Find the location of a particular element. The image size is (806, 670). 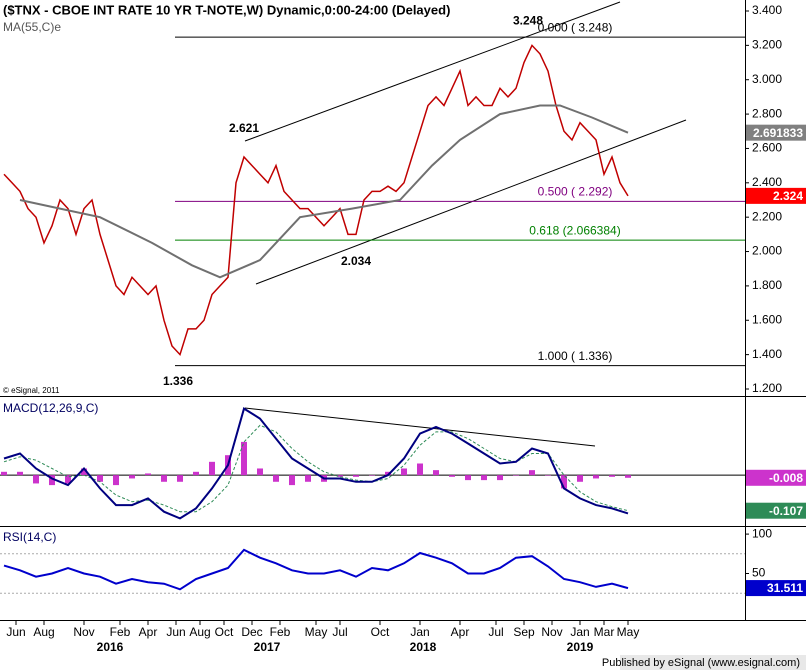

x-tick-label: Dec is located at coordinates (251, 632).